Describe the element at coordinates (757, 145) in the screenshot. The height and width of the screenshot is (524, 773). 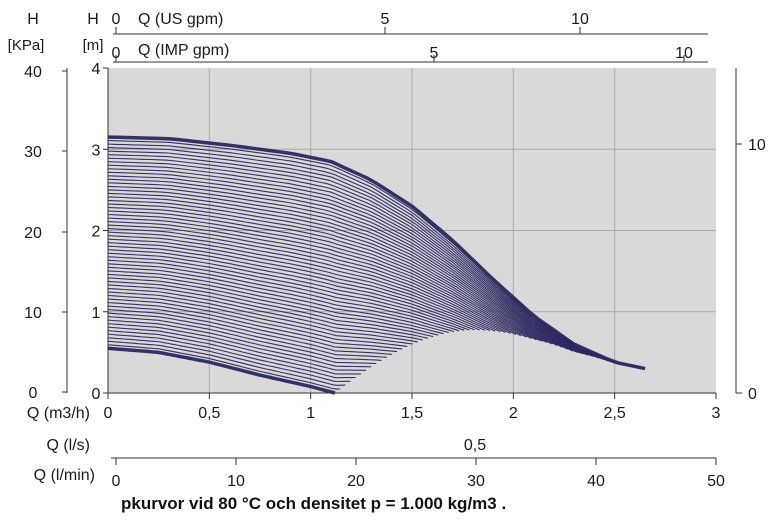
I see `right-tick-label: 10` at that location.